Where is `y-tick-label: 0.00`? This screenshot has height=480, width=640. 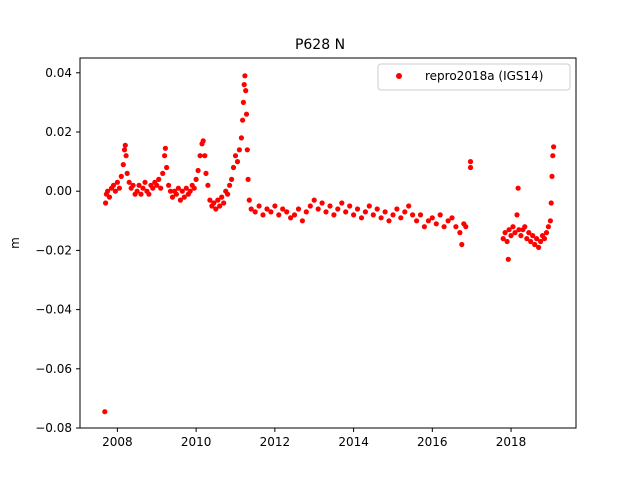 y-tick-label: 0.00 is located at coordinates (58, 191).